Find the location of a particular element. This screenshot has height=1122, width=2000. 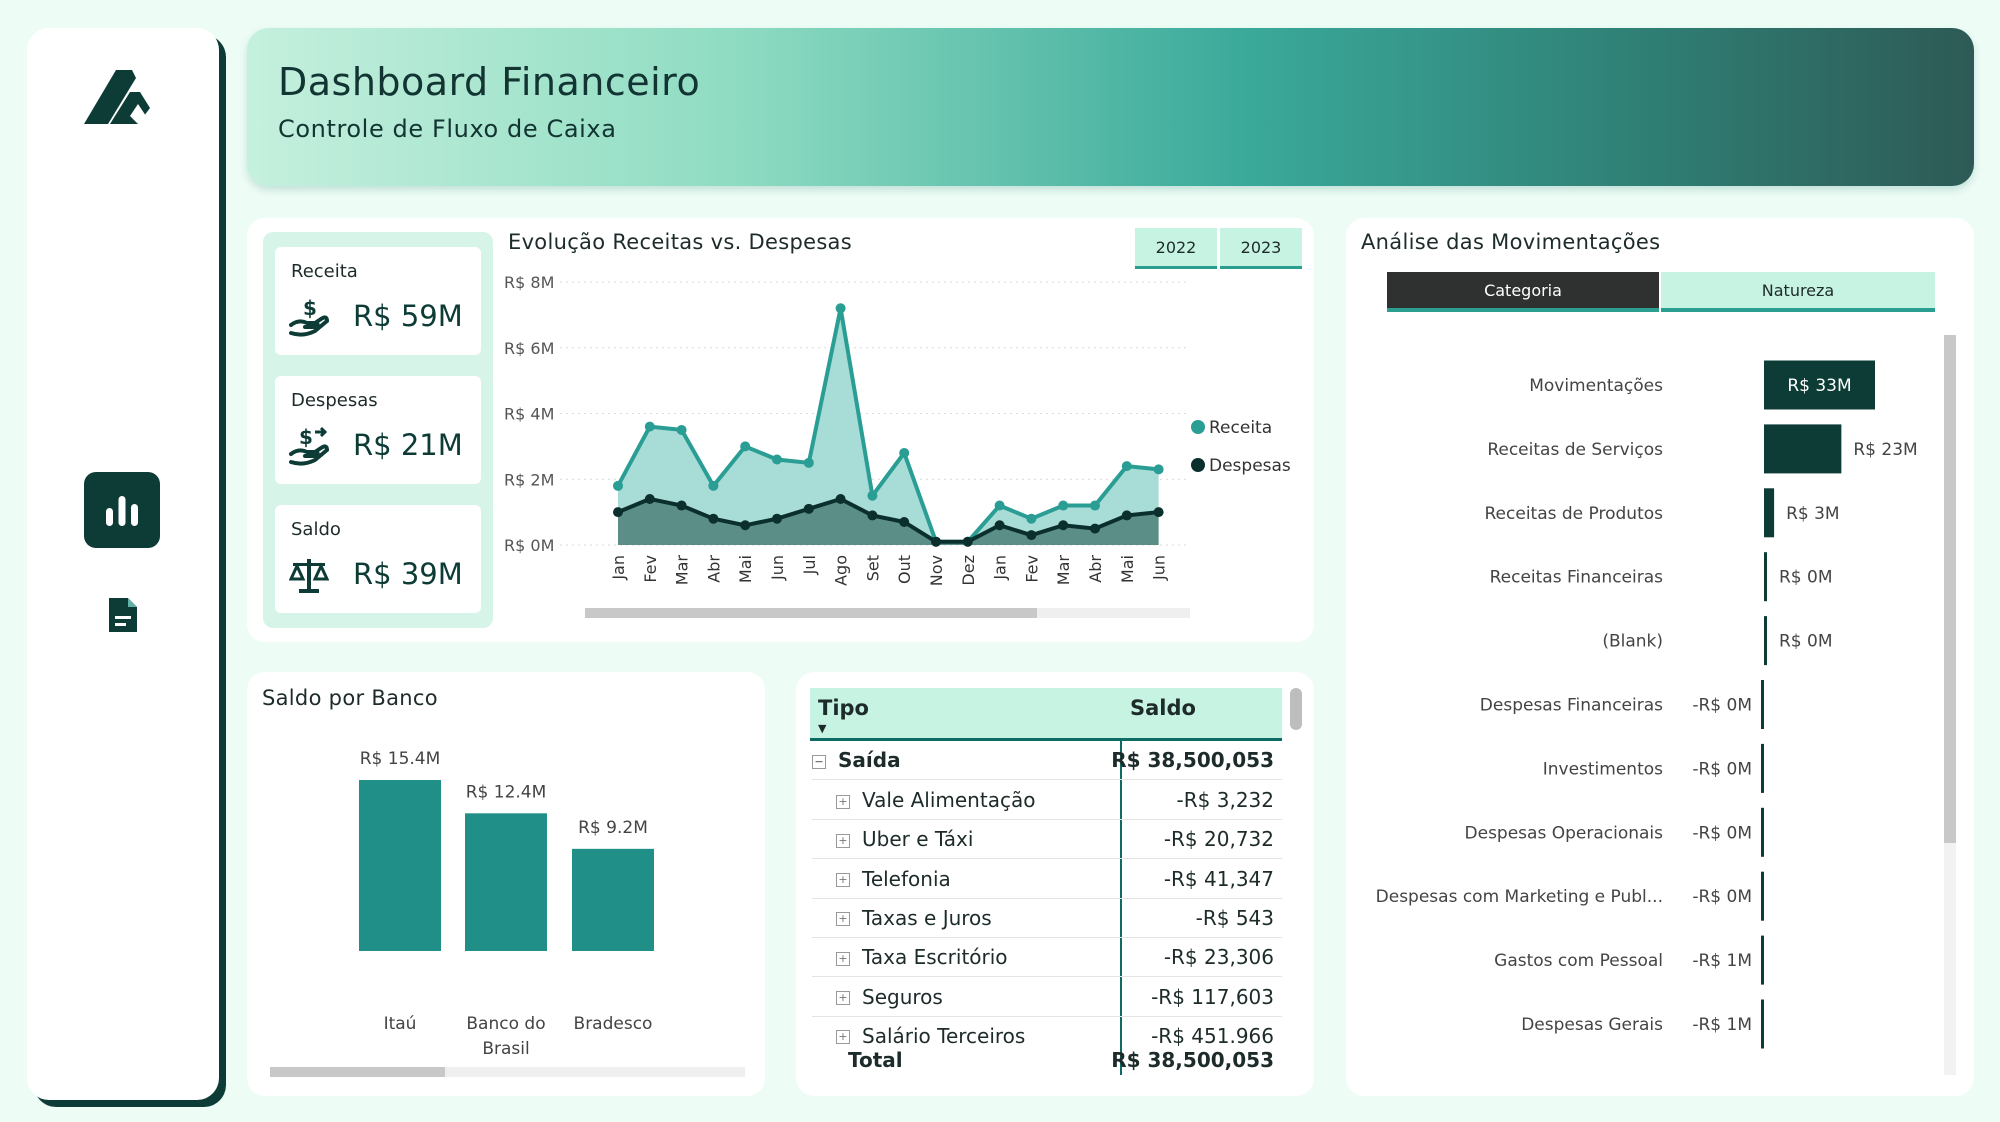

collapse-icon: − is located at coordinates (819, 761).